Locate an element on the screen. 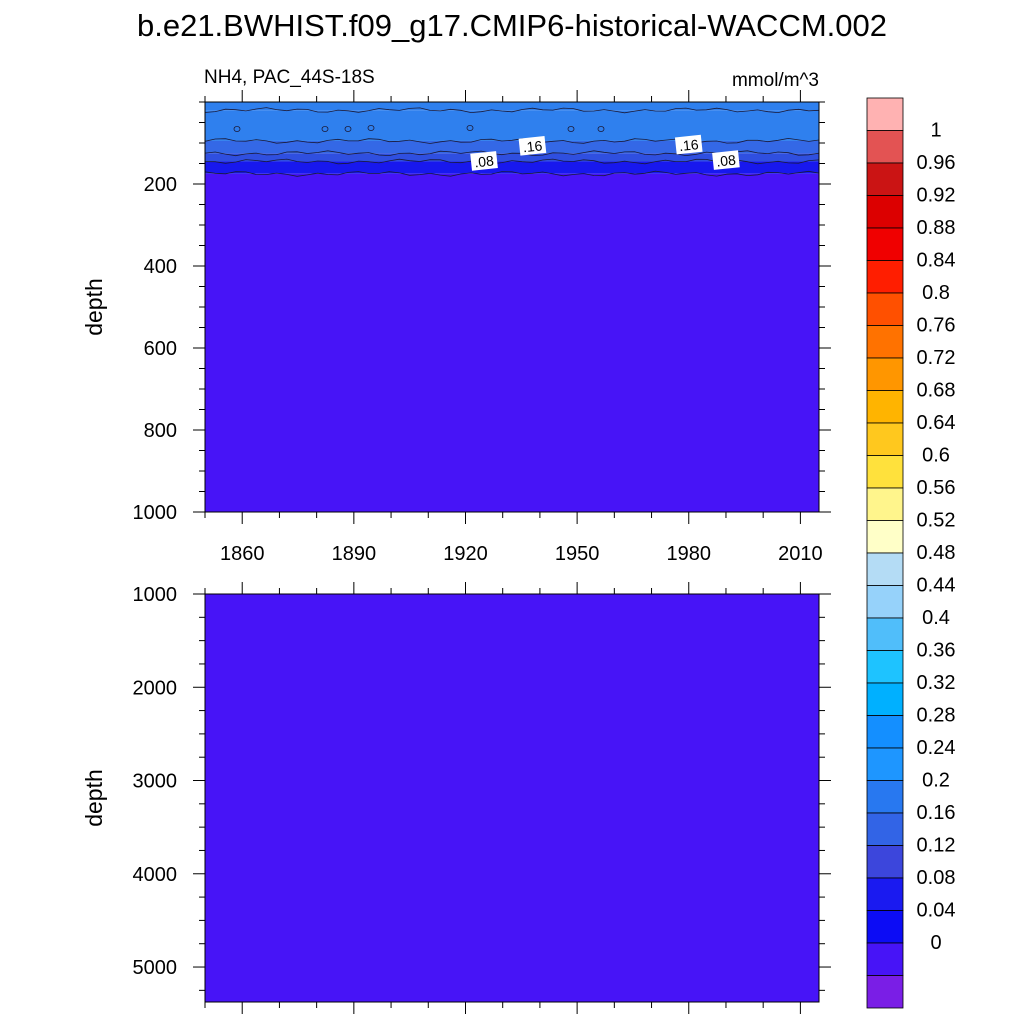 Image resolution: width=1024 pixels, height=1029 pixels. upper-ytick-label-2: 600 is located at coordinates (160, 349).